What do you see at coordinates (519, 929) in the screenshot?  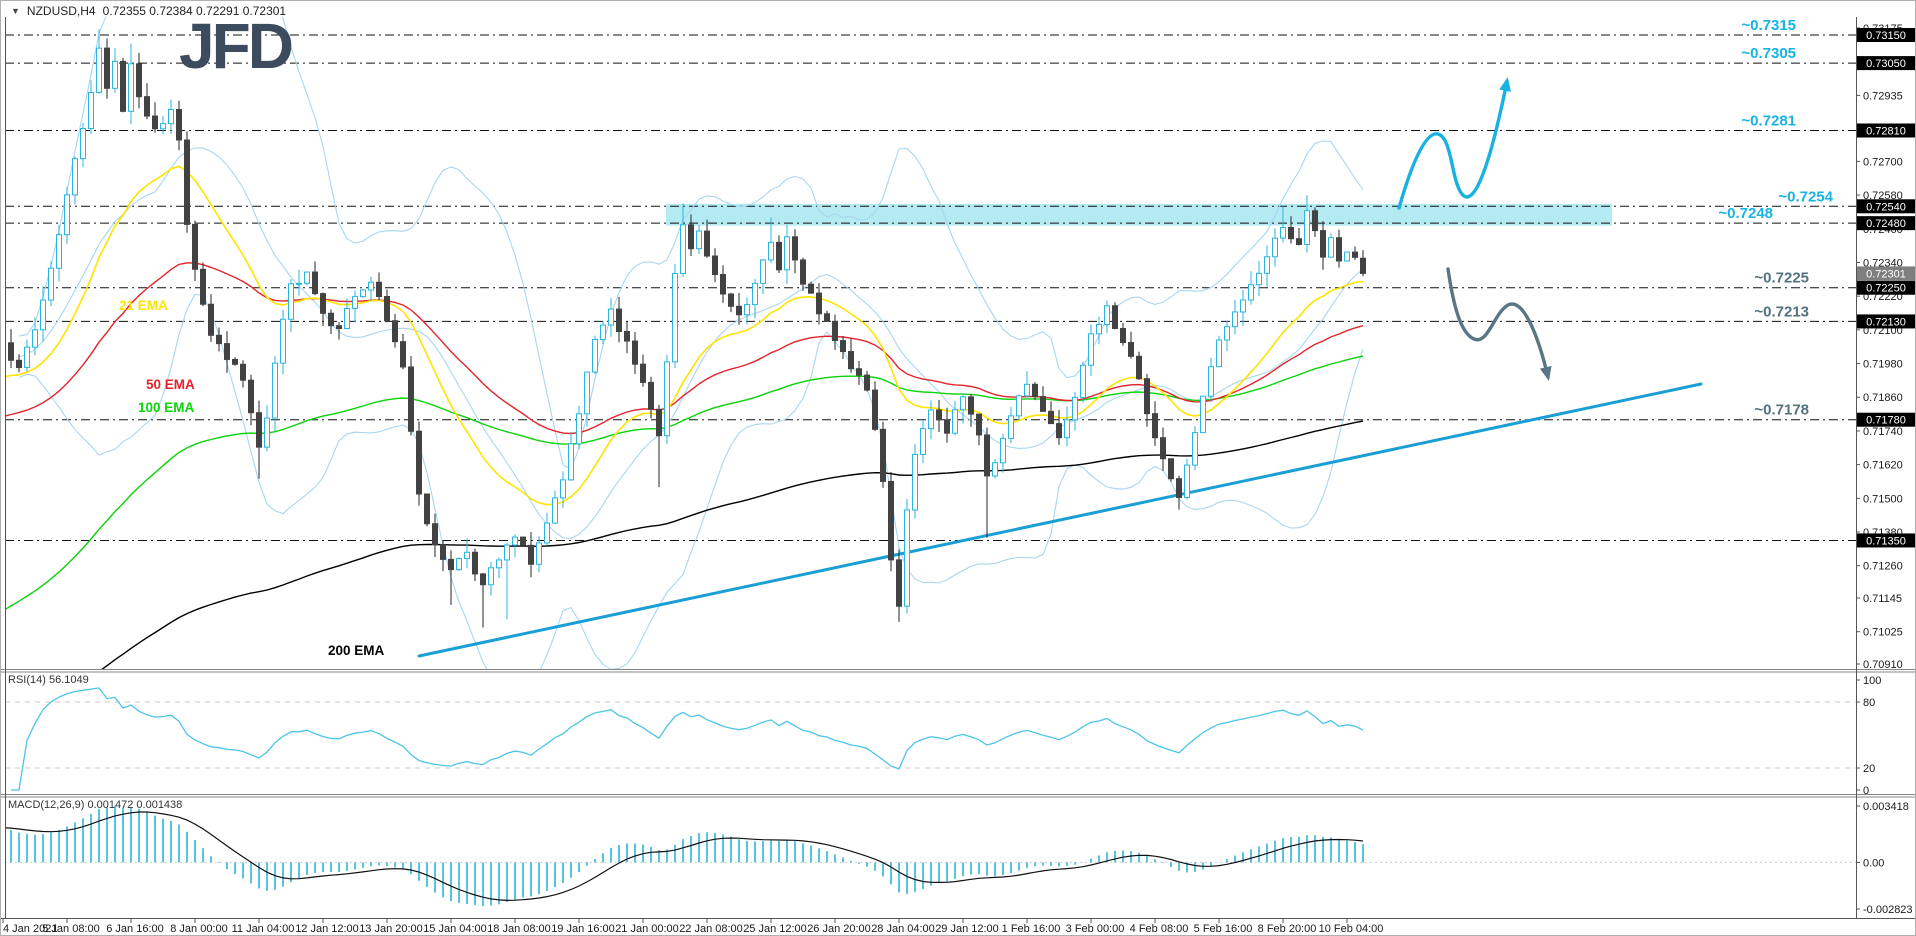 I see `date-axis-label: 18 Jan 08:00` at bounding box center [519, 929].